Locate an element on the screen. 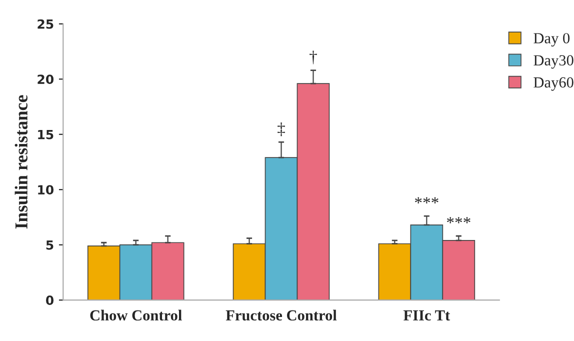 The width and height of the screenshot is (574, 341). y-axis-title: Insulin resistance is located at coordinates (21, 162).